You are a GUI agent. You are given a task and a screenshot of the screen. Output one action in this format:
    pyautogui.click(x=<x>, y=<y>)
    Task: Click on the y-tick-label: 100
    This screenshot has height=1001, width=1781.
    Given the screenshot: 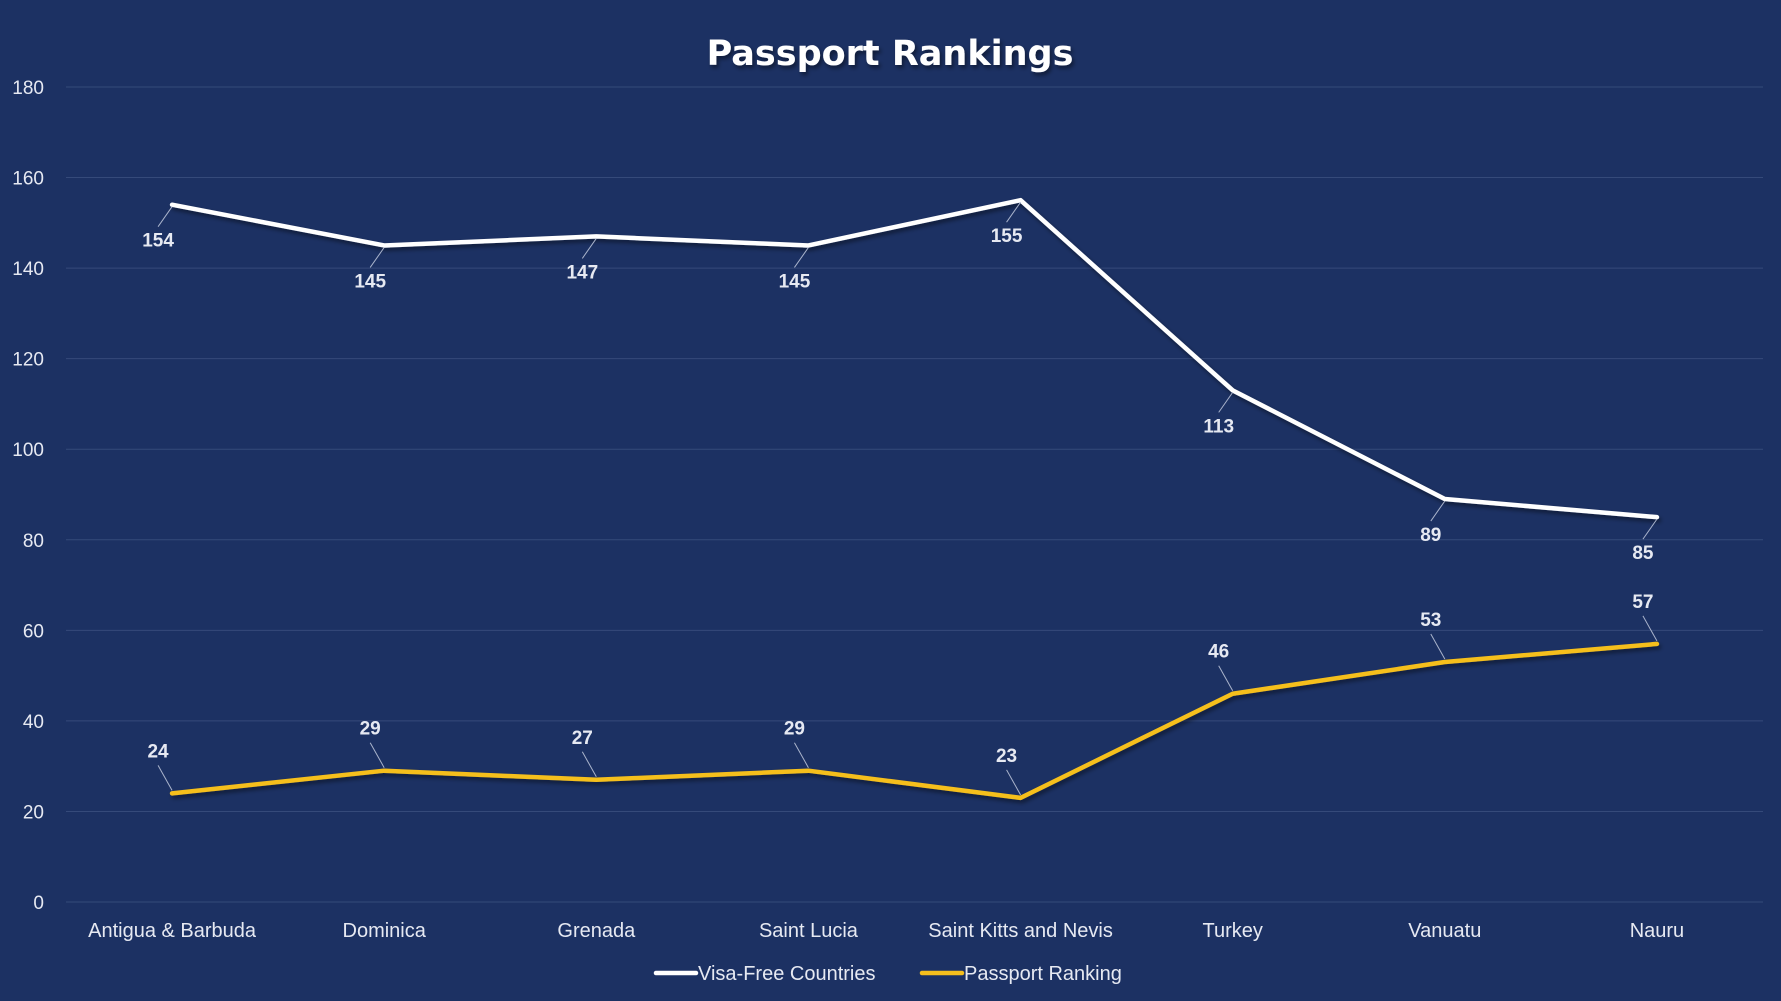 What is the action you would take?
    pyautogui.click(x=28, y=450)
    